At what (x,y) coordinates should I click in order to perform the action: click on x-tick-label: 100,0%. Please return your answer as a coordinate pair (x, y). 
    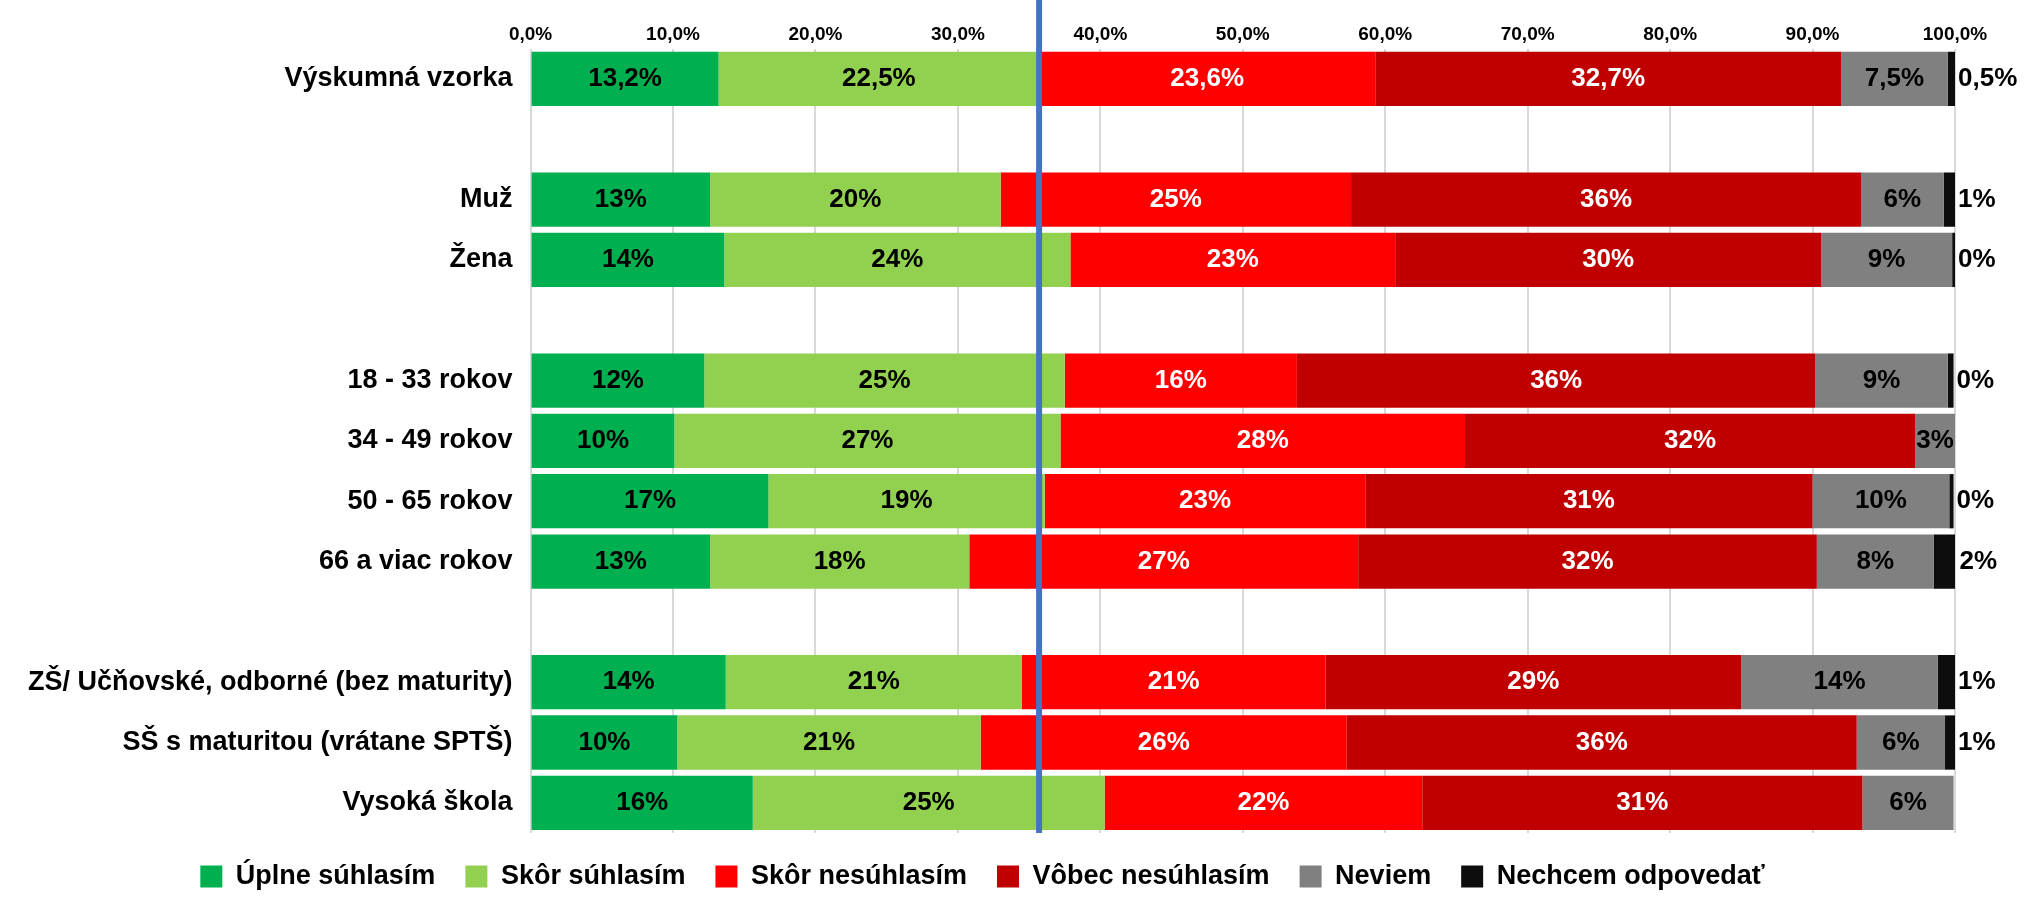
    Looking at the image, I should click on (1955, 33).